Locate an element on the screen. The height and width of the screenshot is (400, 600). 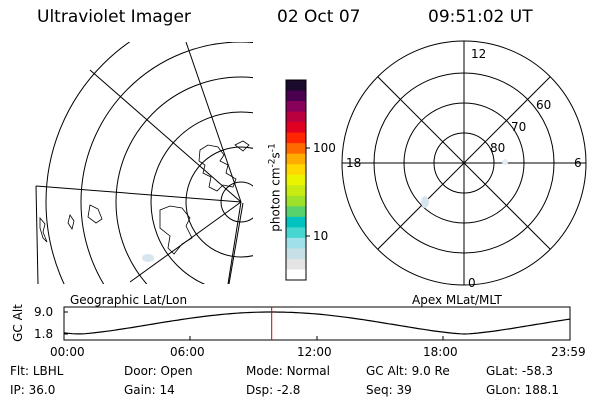
altitude-frame is located at coordinates (317, 323).